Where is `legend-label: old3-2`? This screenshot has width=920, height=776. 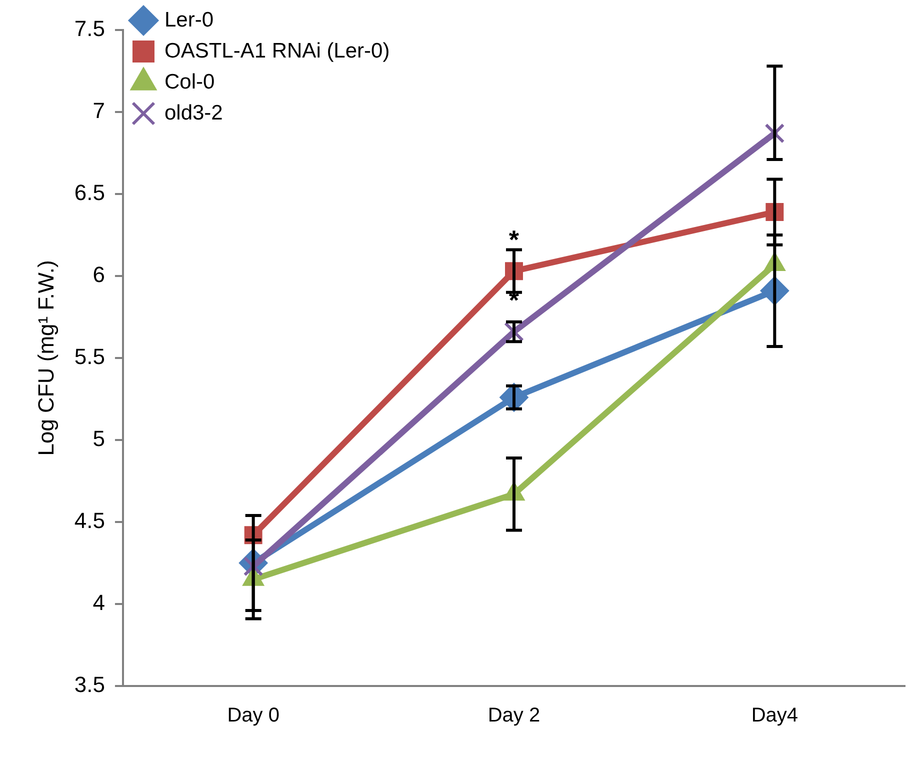
legend-label: old3-2 is located at coordinates (193, 112).